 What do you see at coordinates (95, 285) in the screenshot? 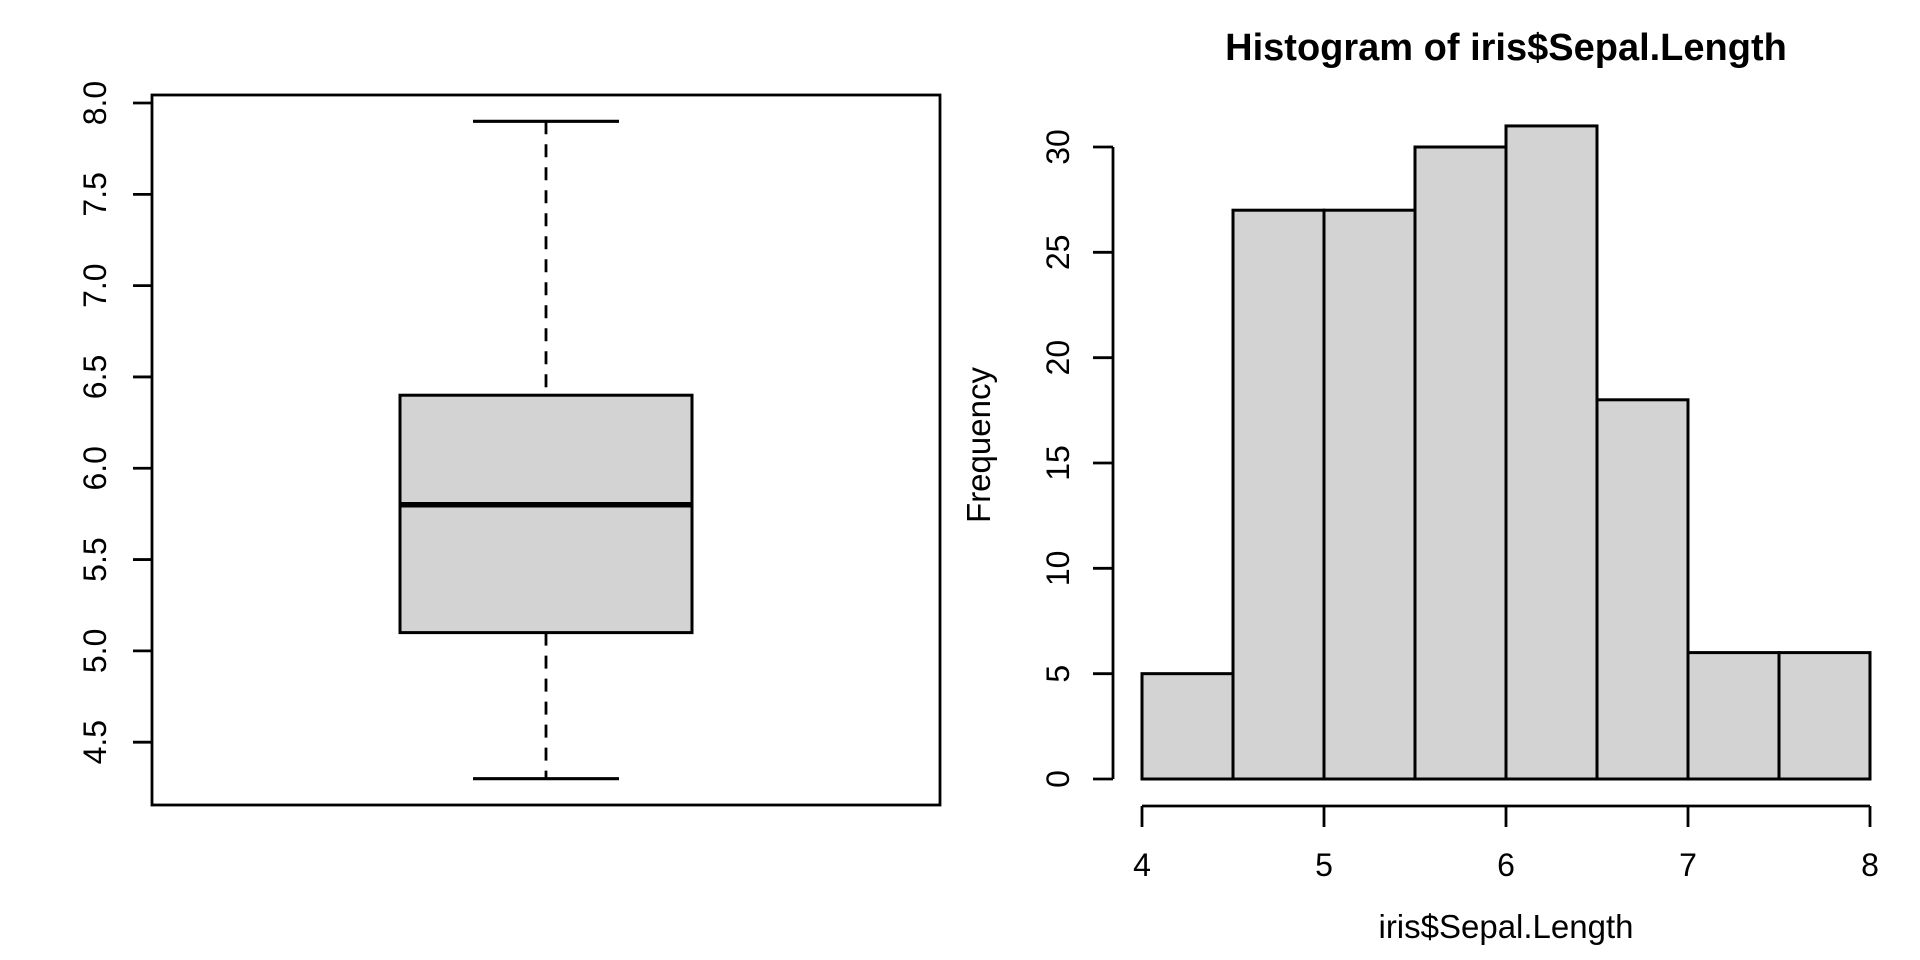
I see `y-tick-label: 7.0` at bounding box center [95, 285].